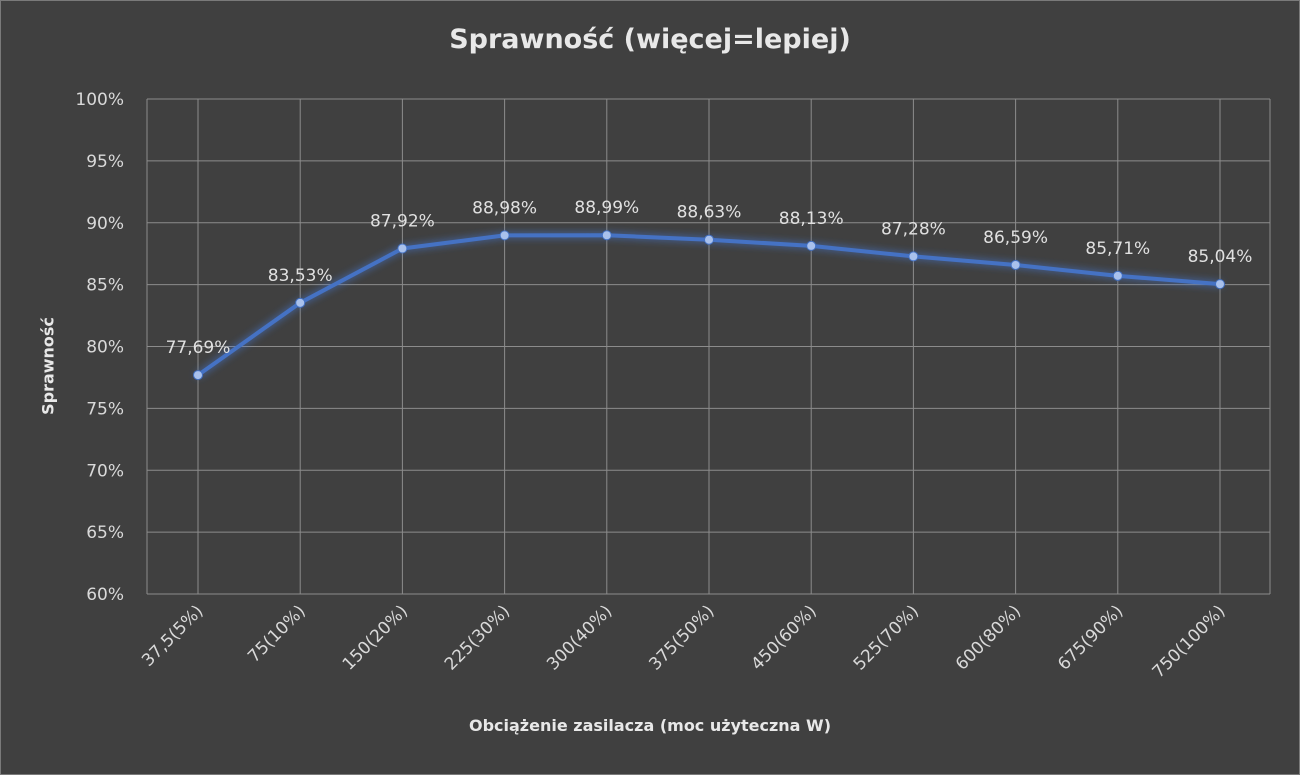 The image size is (1300, 775). I want to click on x-tick-label: 300(40%), so click(579, 637).